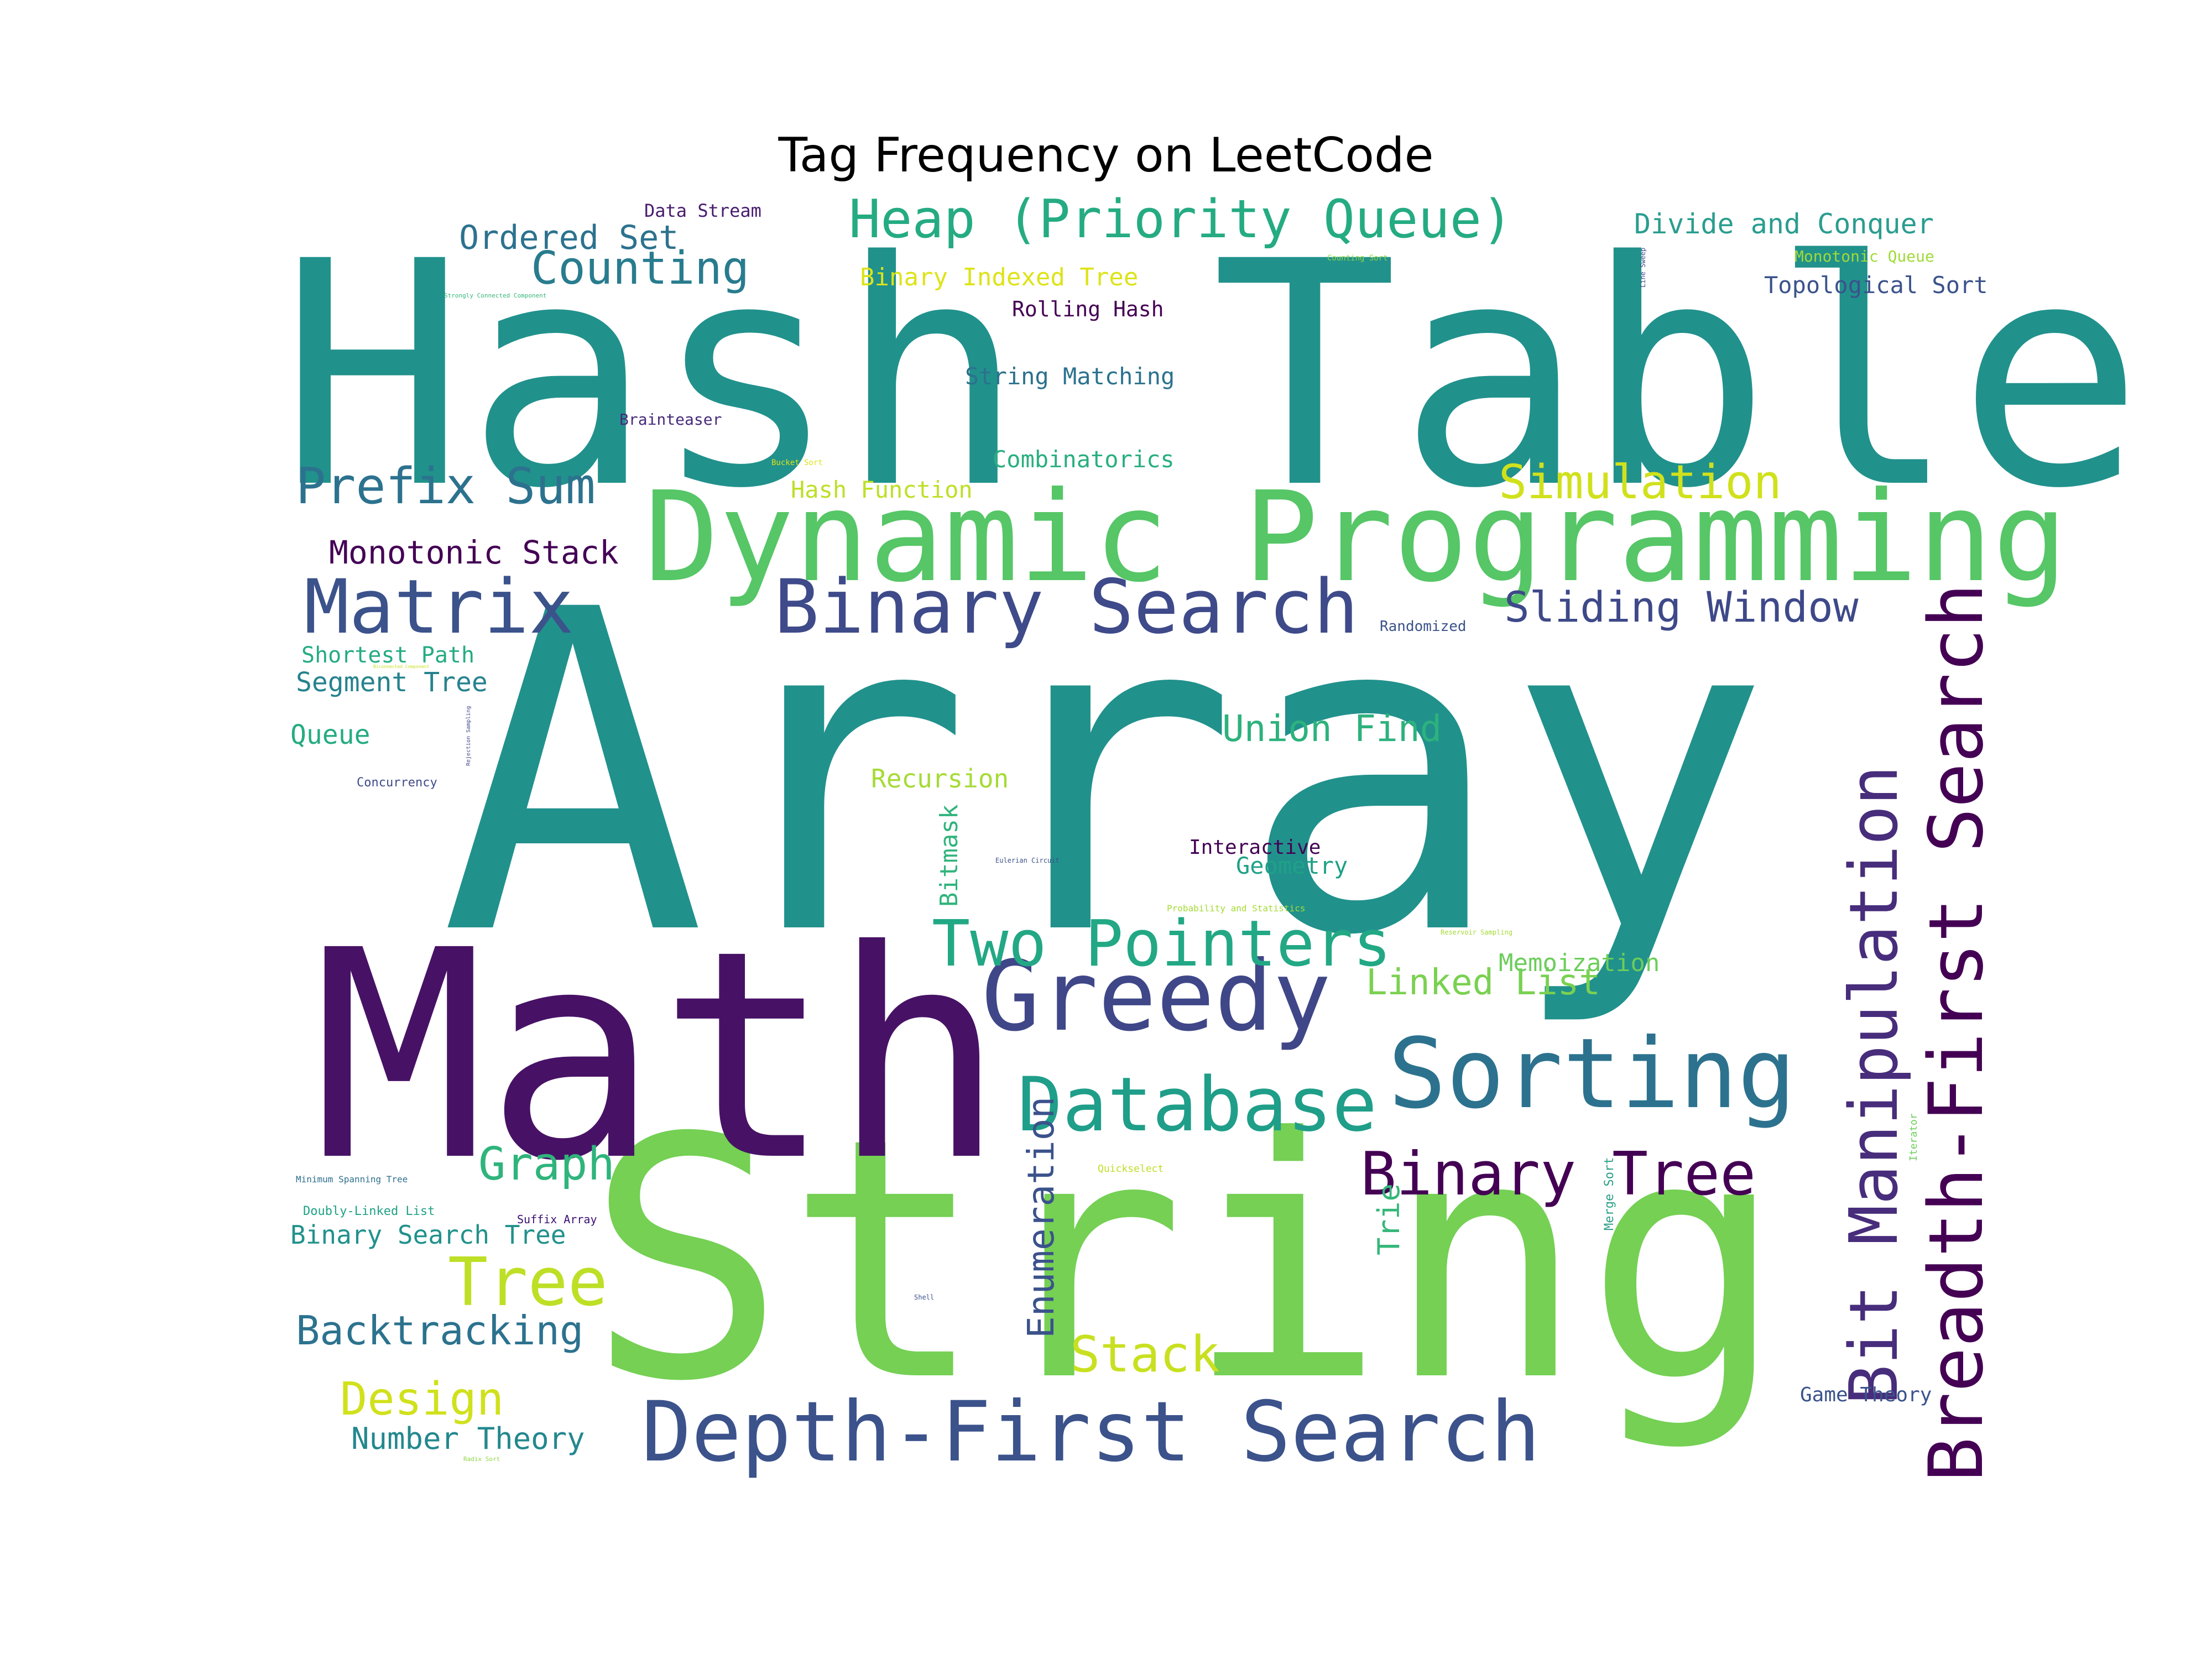 Image resolution: width=2212 pixels, height=1659 pixels. Describe the element at coordinates (1332, 729) in the screenshot. I see `word-union-find: Union Find` at that location.